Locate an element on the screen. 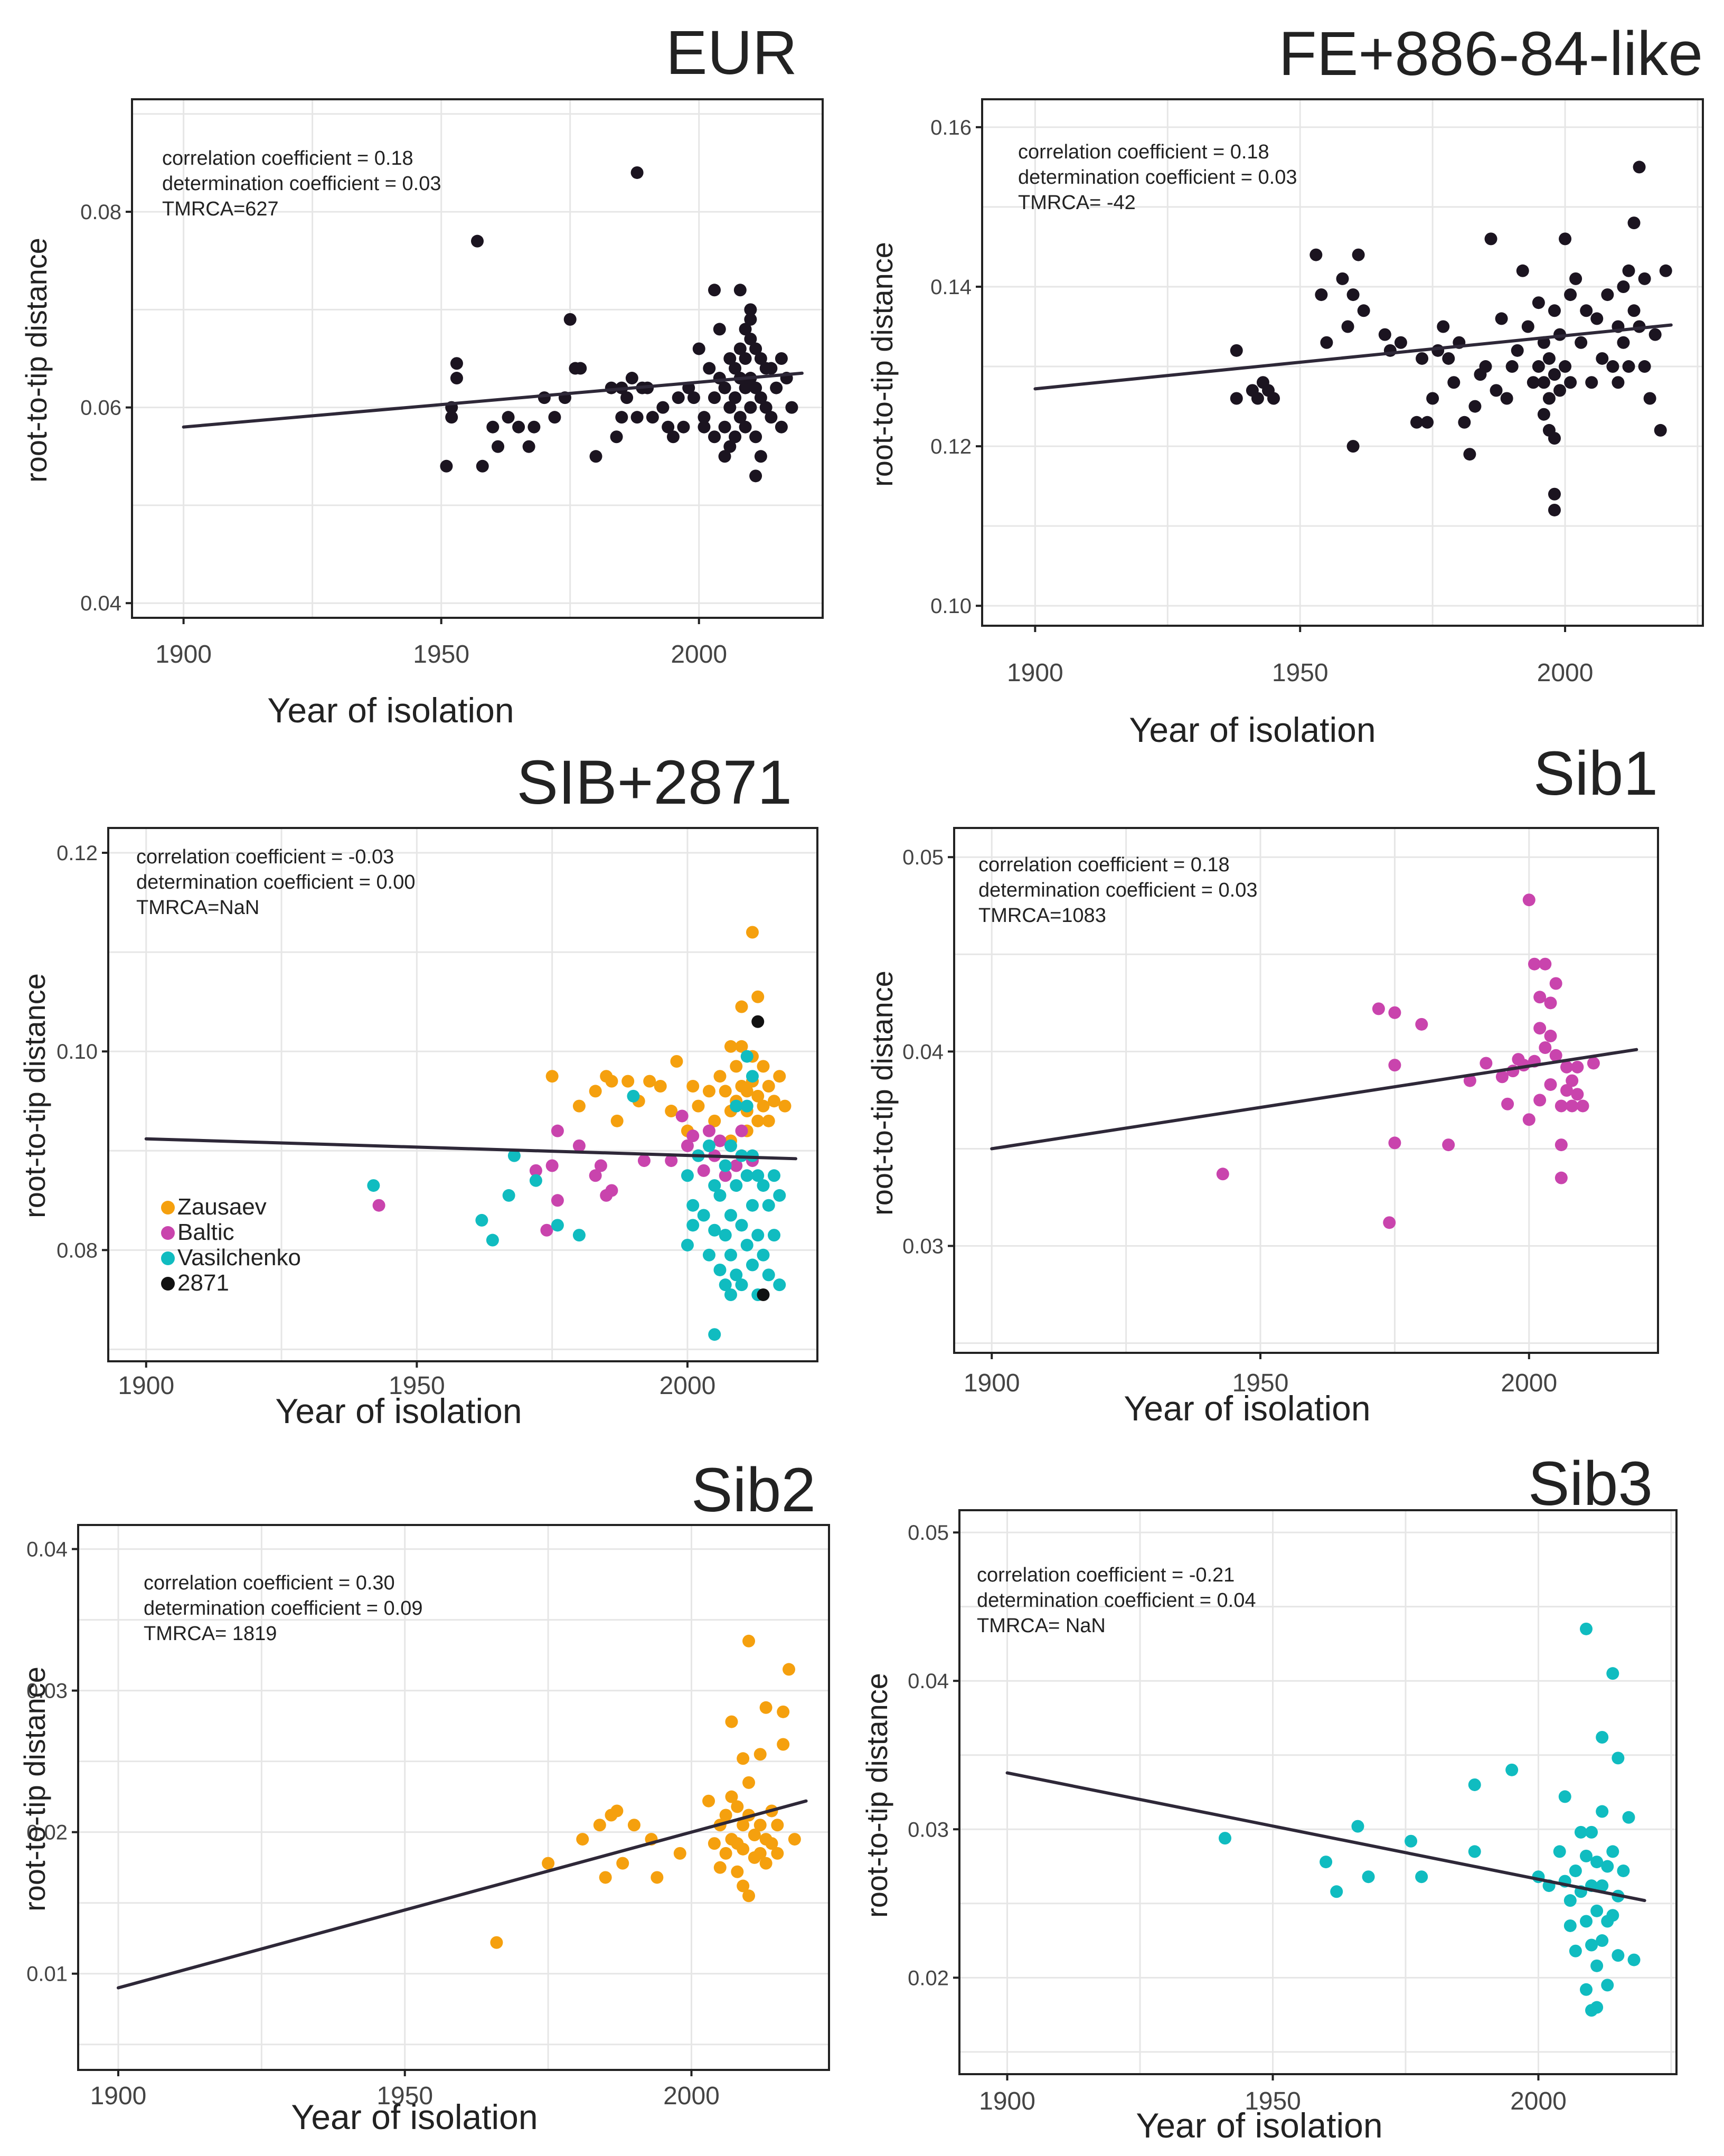  y-tick-label: 0.10 is located at coordinates (77, 1051).